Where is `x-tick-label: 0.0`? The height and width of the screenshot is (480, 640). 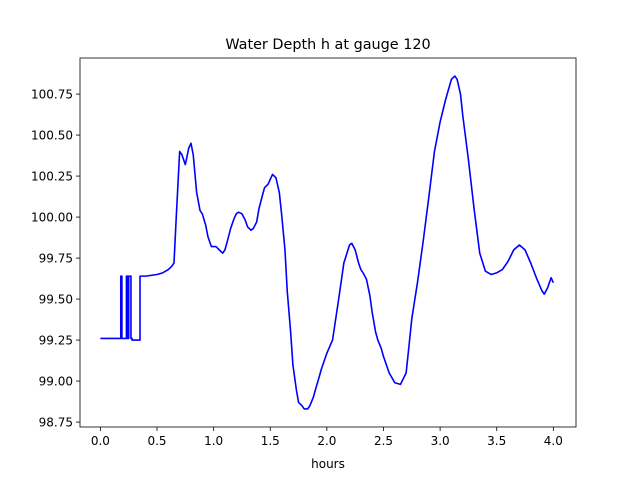 x-tick-label: 0.0 is located at coordinates (100, 441).